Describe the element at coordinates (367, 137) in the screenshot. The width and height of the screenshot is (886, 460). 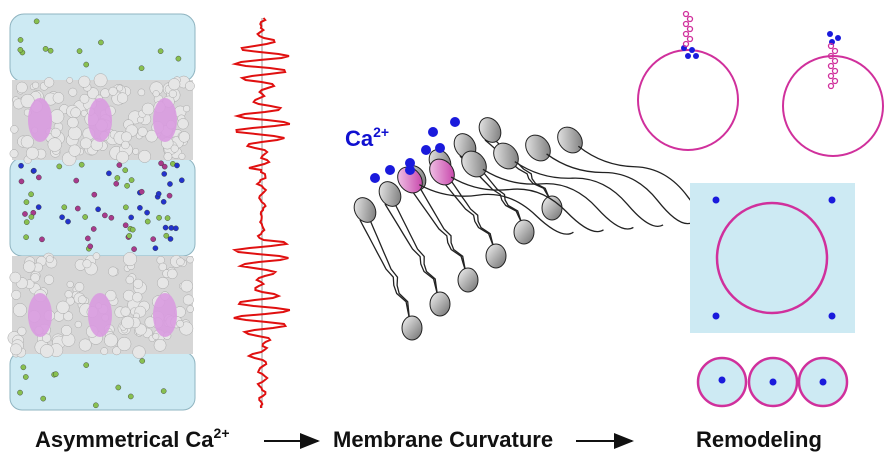
I see `ion-label: Ca2+` at that location.